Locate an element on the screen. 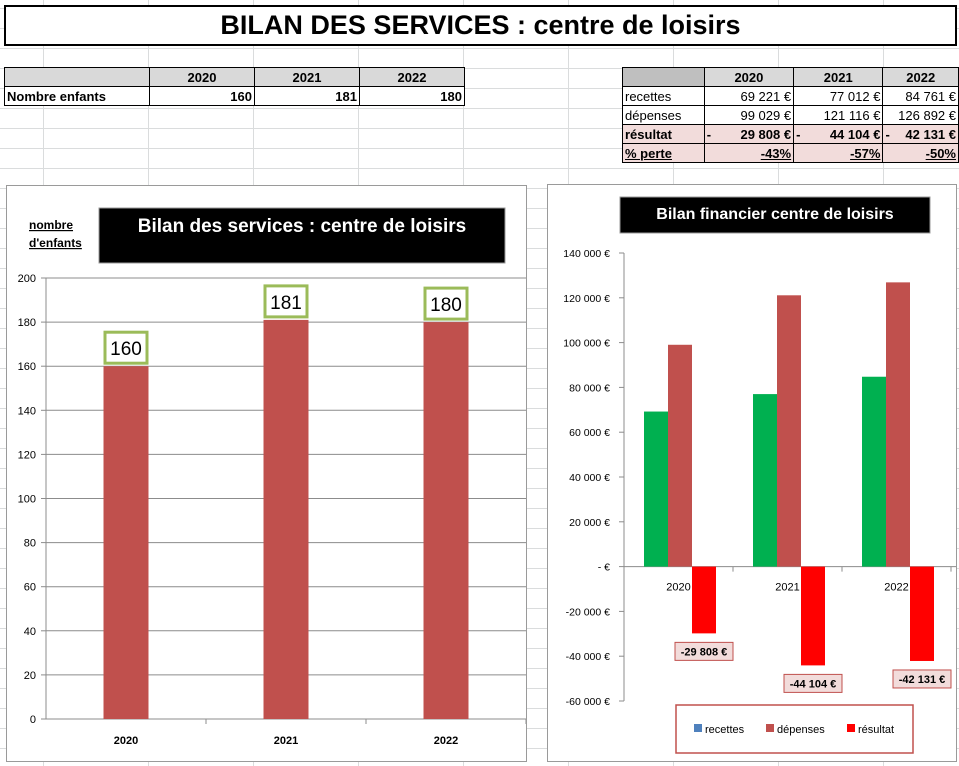 This screenshot has width=959, height=766. cell: -57% is located at coordinates (838, 153).